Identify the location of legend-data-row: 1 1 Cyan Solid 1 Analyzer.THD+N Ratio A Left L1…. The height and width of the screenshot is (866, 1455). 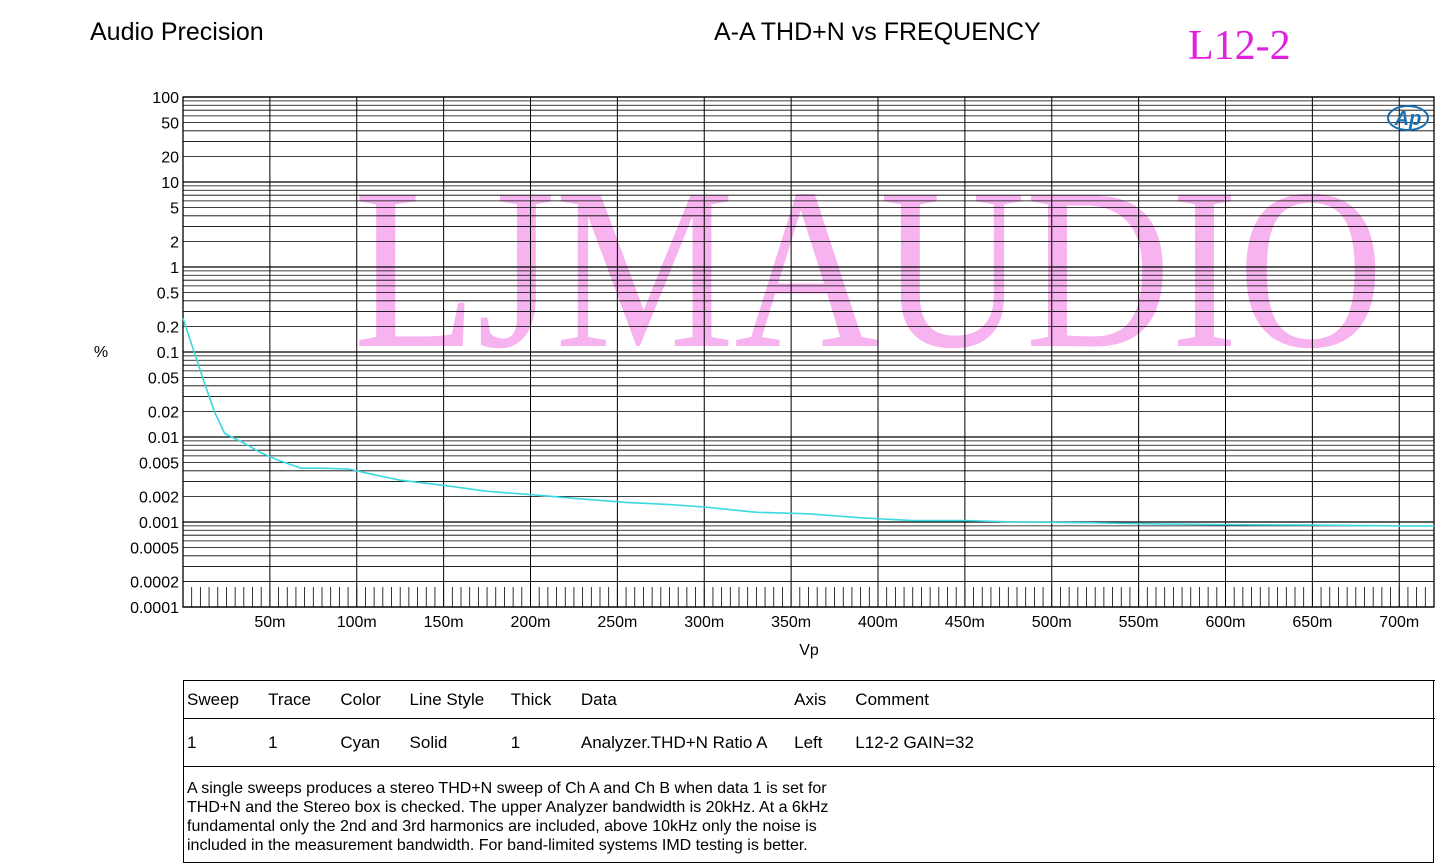
(809, 742).